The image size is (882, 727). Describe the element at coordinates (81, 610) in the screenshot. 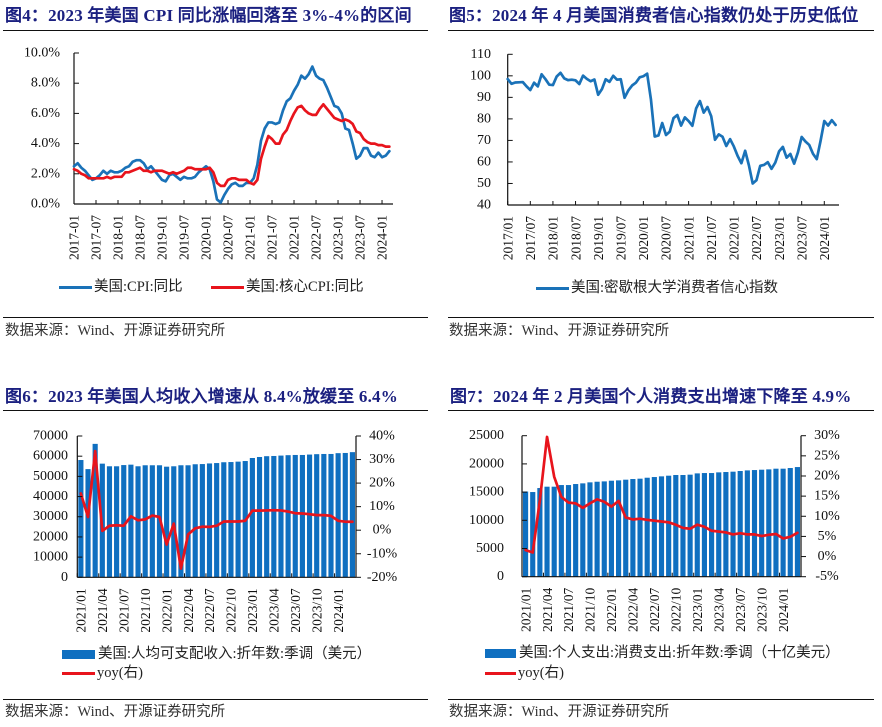

I see `x-tick-label: 2021/01` at that location.